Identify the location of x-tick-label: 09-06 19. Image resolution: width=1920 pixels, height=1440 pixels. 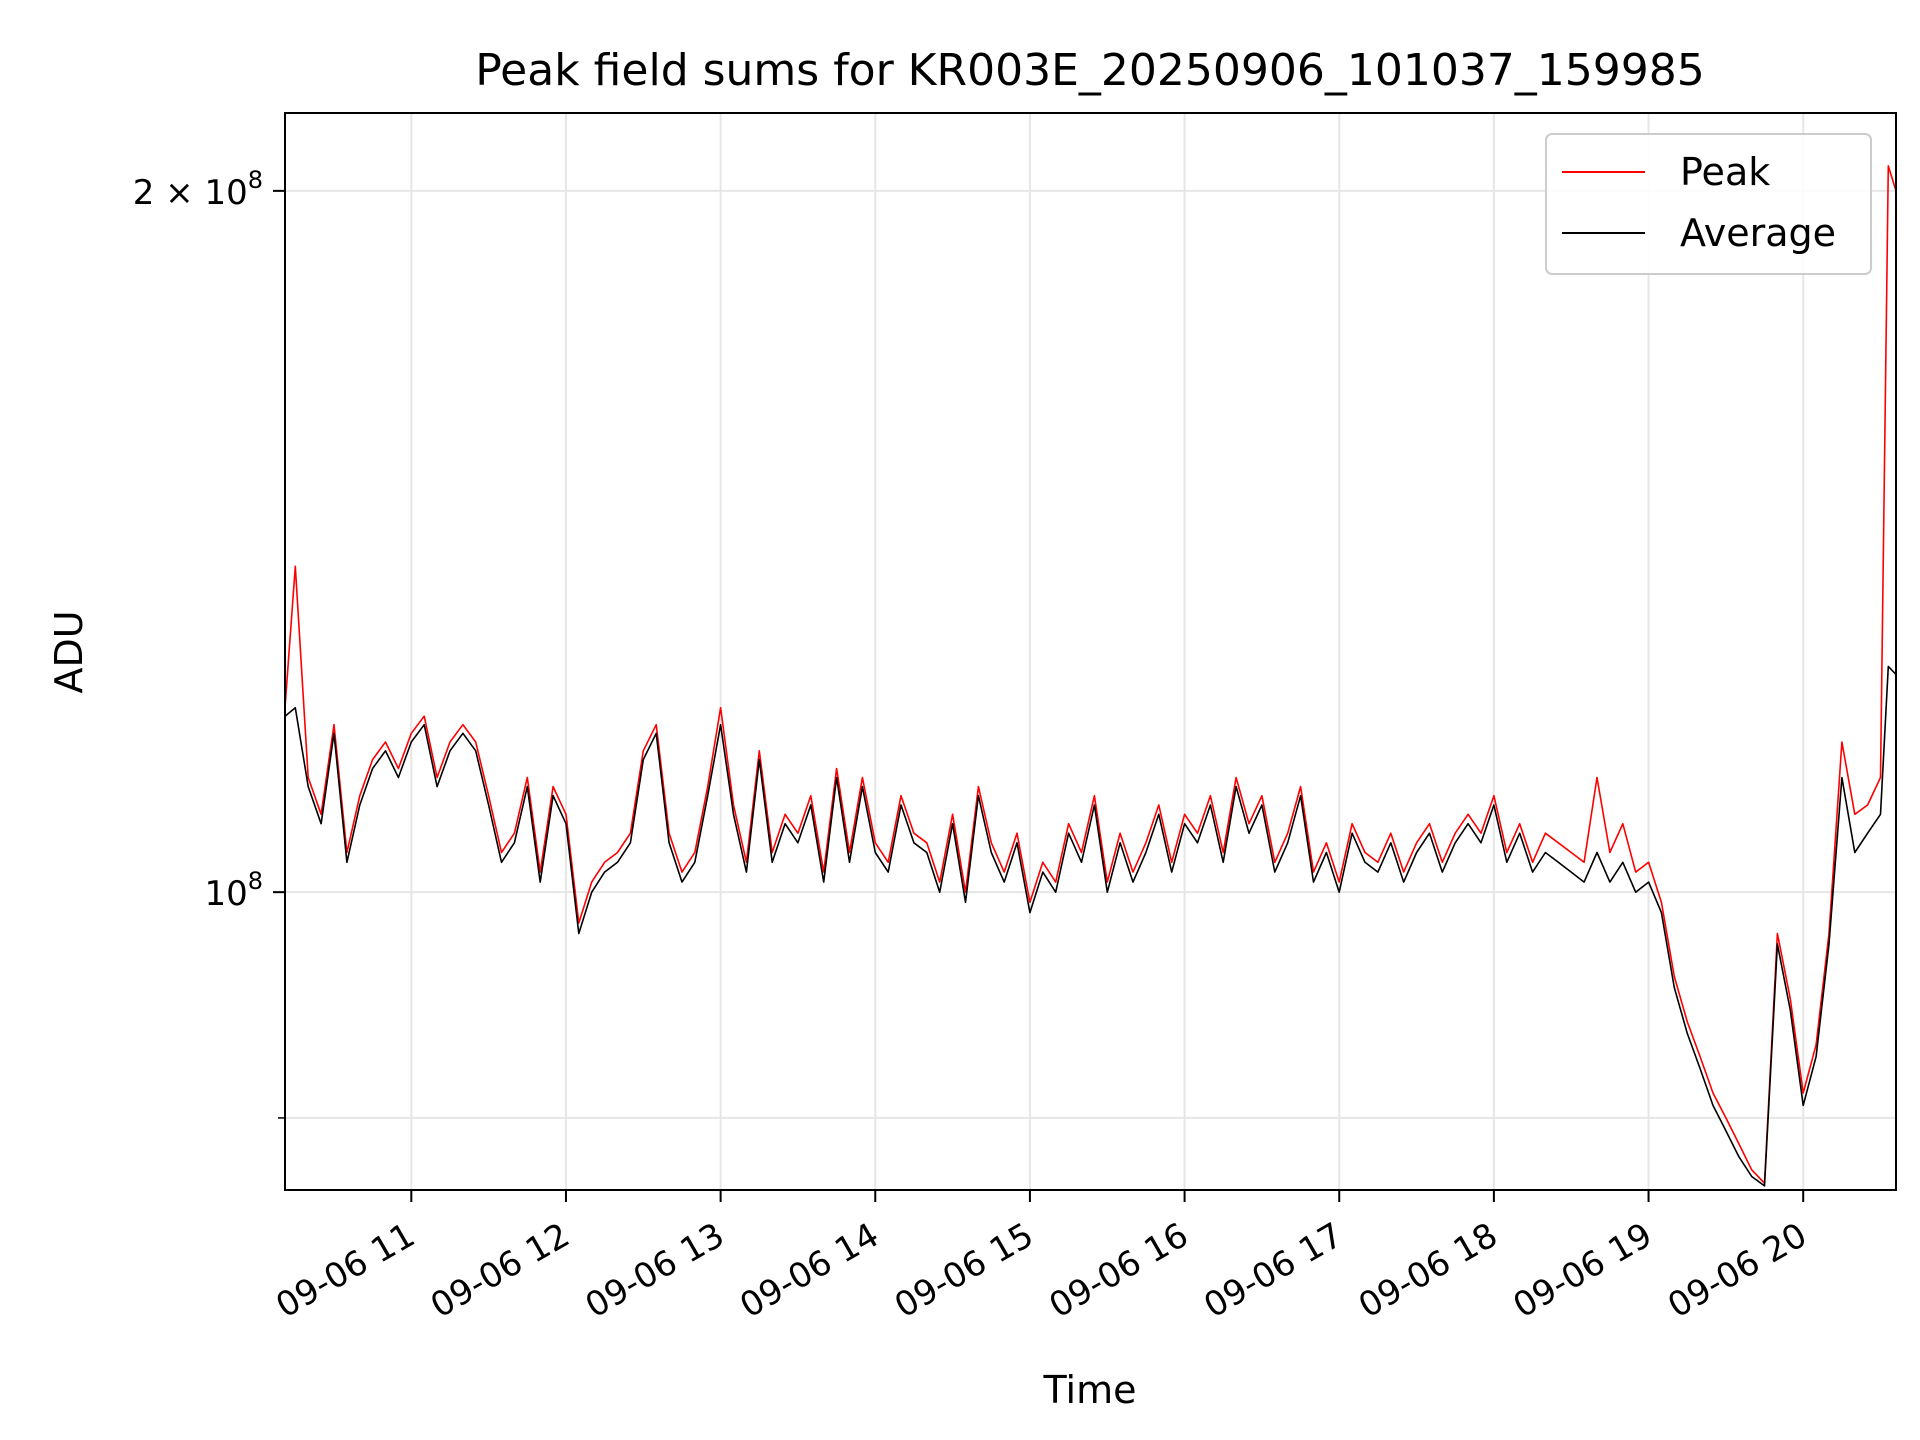
(1583, 1270).